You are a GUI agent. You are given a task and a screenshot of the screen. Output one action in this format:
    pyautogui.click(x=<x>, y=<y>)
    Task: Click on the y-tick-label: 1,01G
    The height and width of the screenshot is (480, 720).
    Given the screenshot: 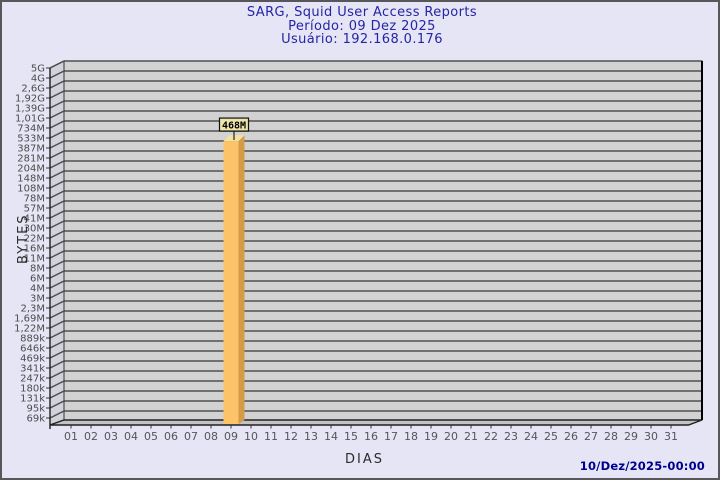 What is the action you would take?
    pyautogui.click(x=30, y=118)
    